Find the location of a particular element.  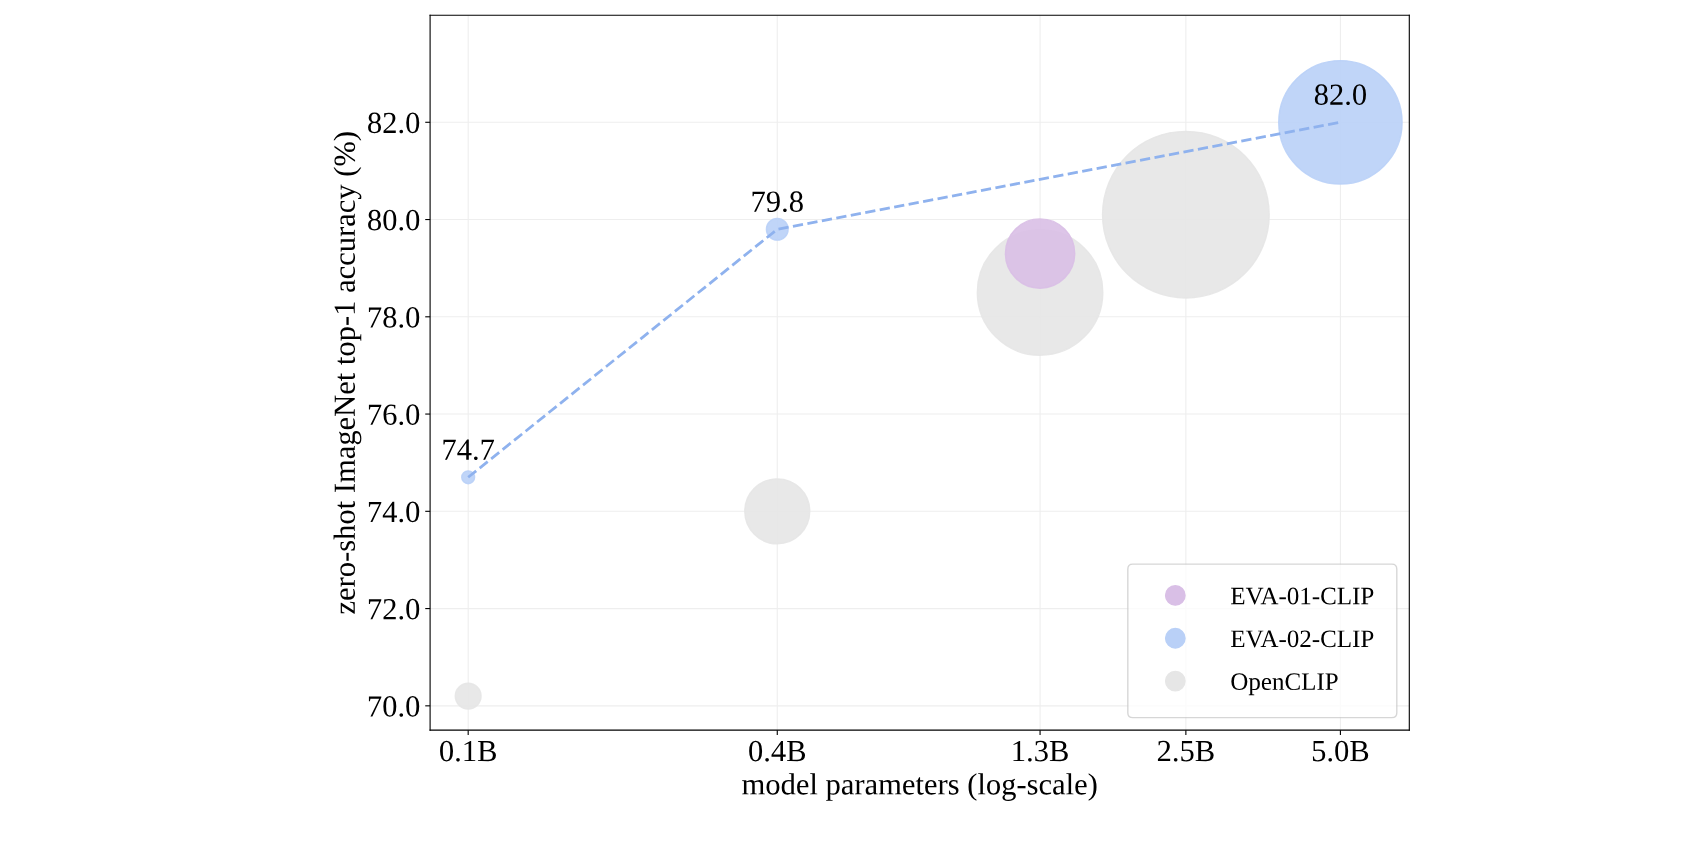

y-tick-label: 72.0 is located at coordinates (394, 609).